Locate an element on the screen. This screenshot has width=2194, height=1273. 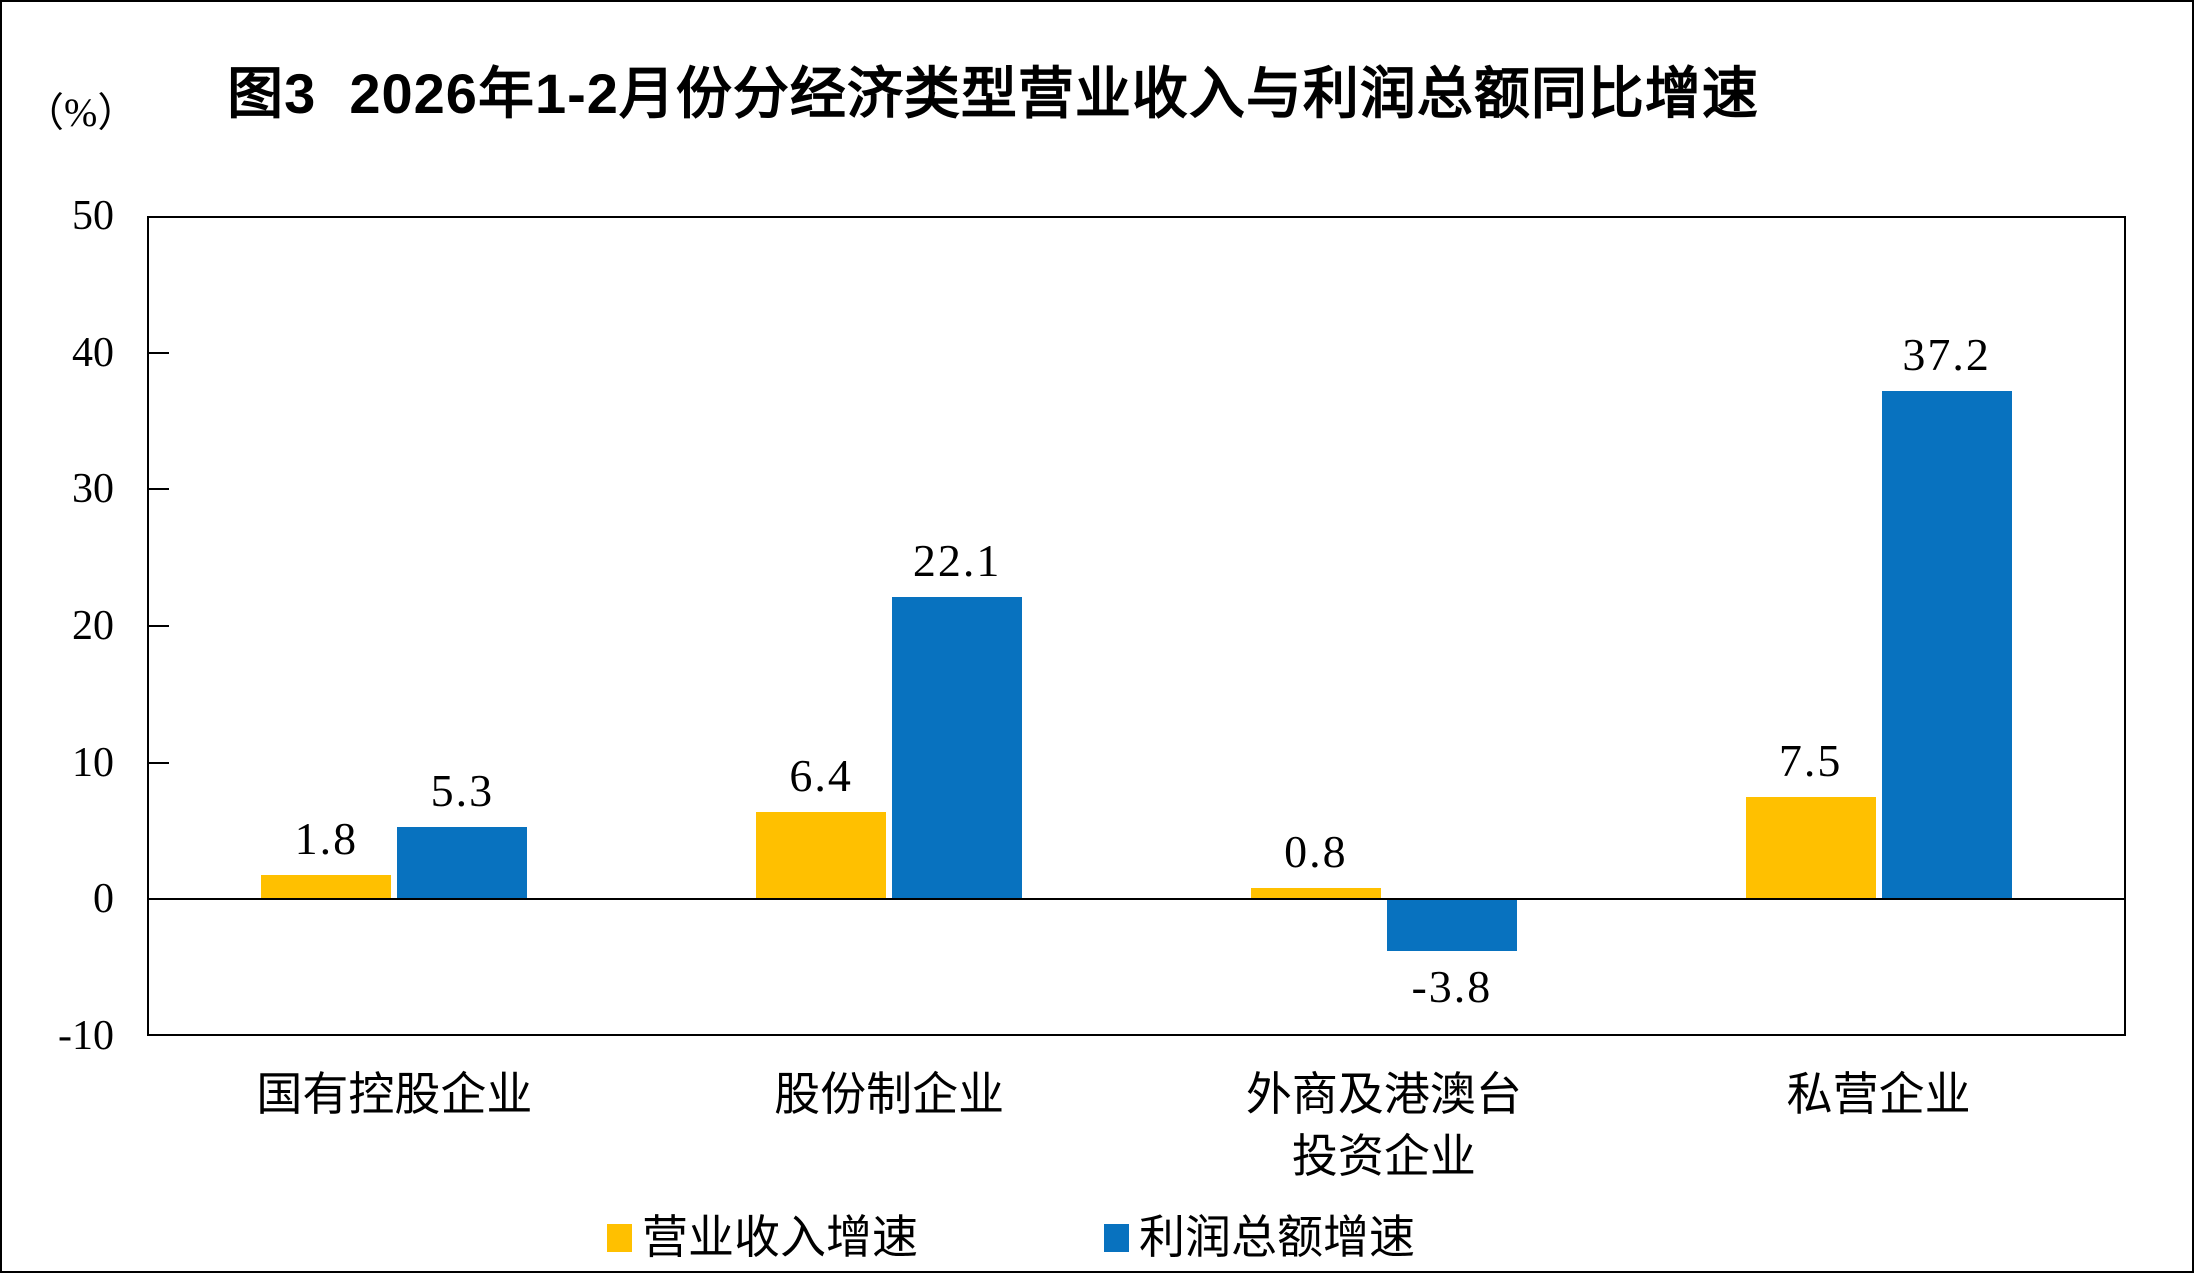
data-label: 5.3 is located at coordinates (462, 790).